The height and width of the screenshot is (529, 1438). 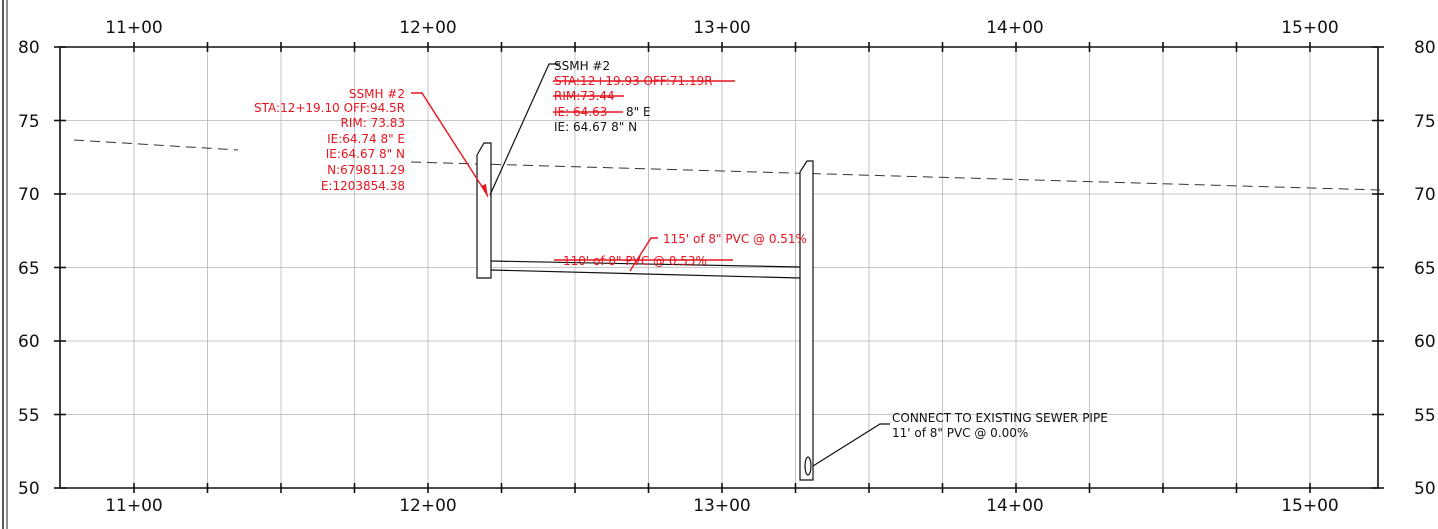 I want to click on station-label-bottom: 15+00, so click(x=1310, y=506).